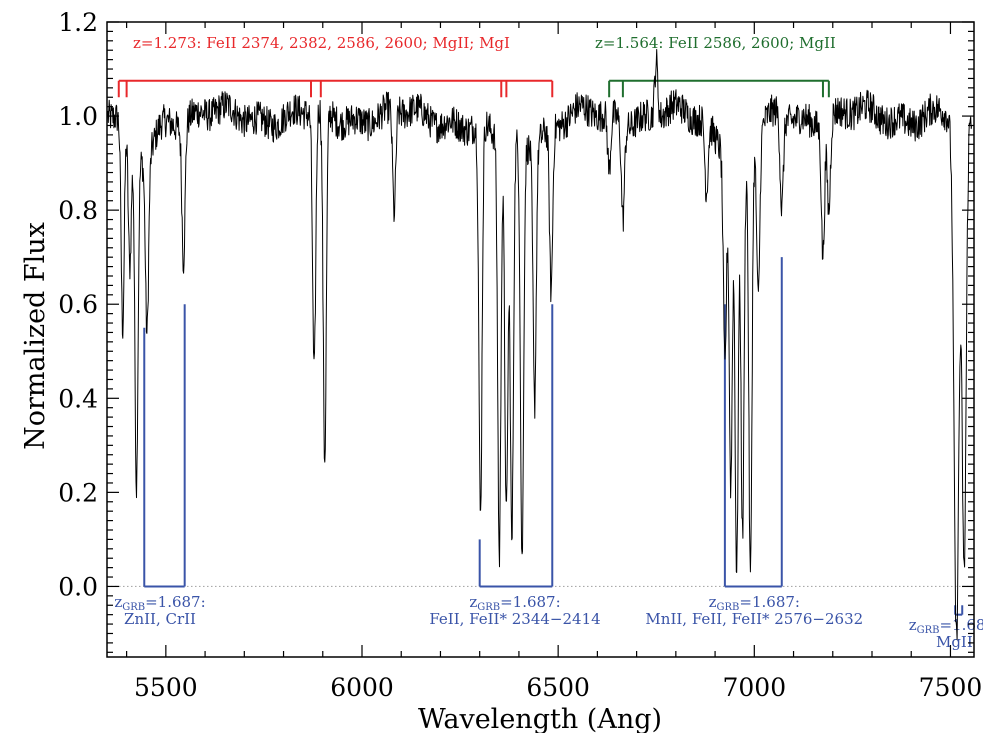  What do you see at coordinates (35, 336) in the screenshot?
I see `y-axis-title: Normalized Flux` at bounding box center [35, 336].